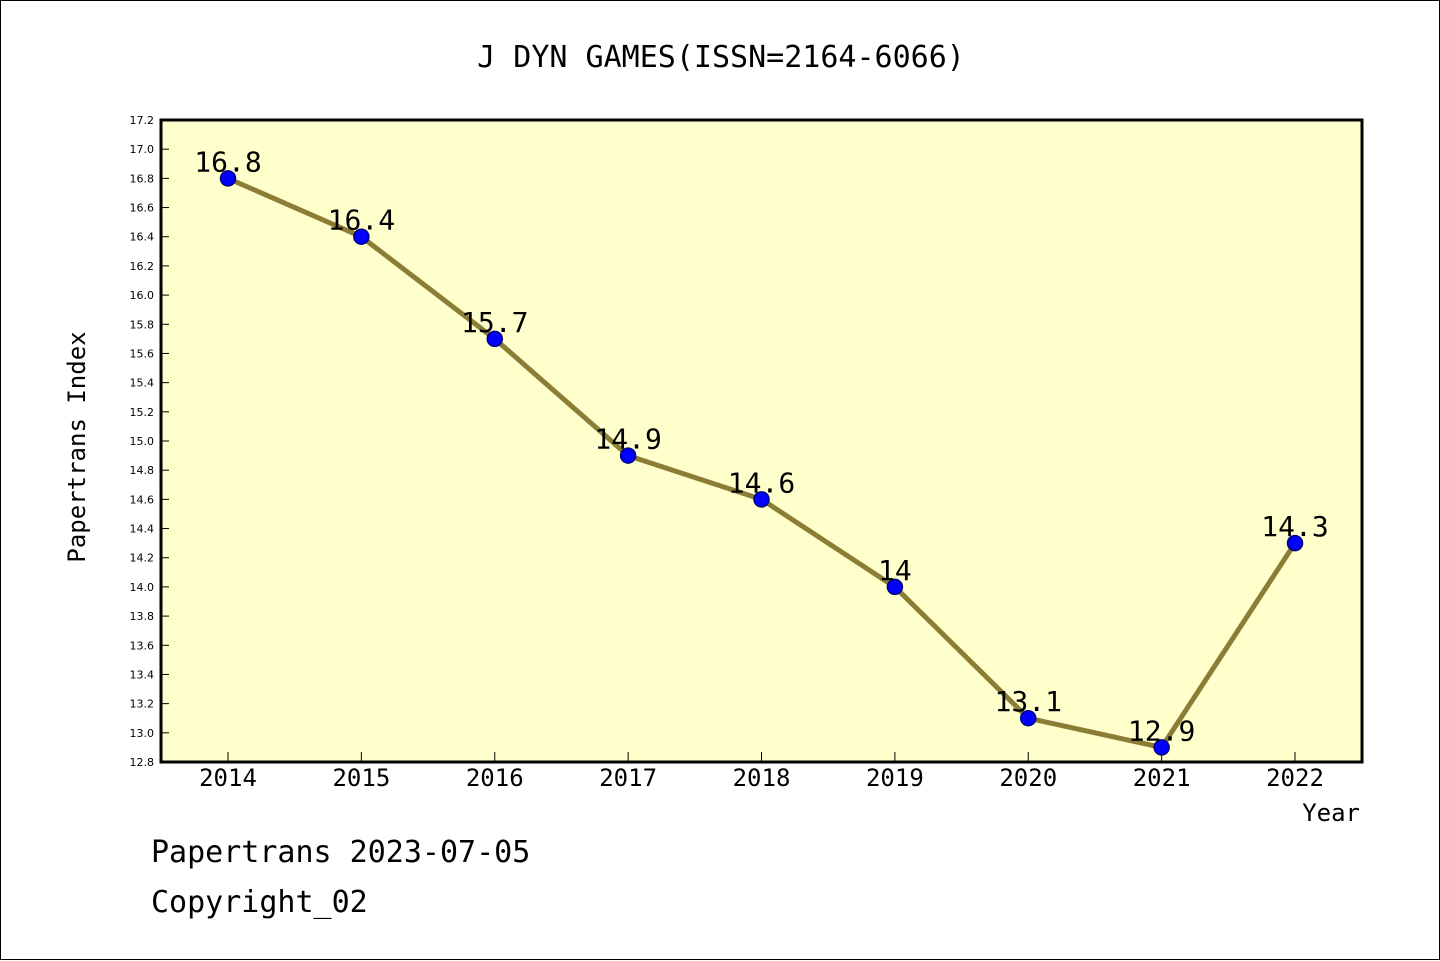  Describe the element at coordinates (142, 120) in the screenshot. I see `y-tick-label: 17.2` at that location.